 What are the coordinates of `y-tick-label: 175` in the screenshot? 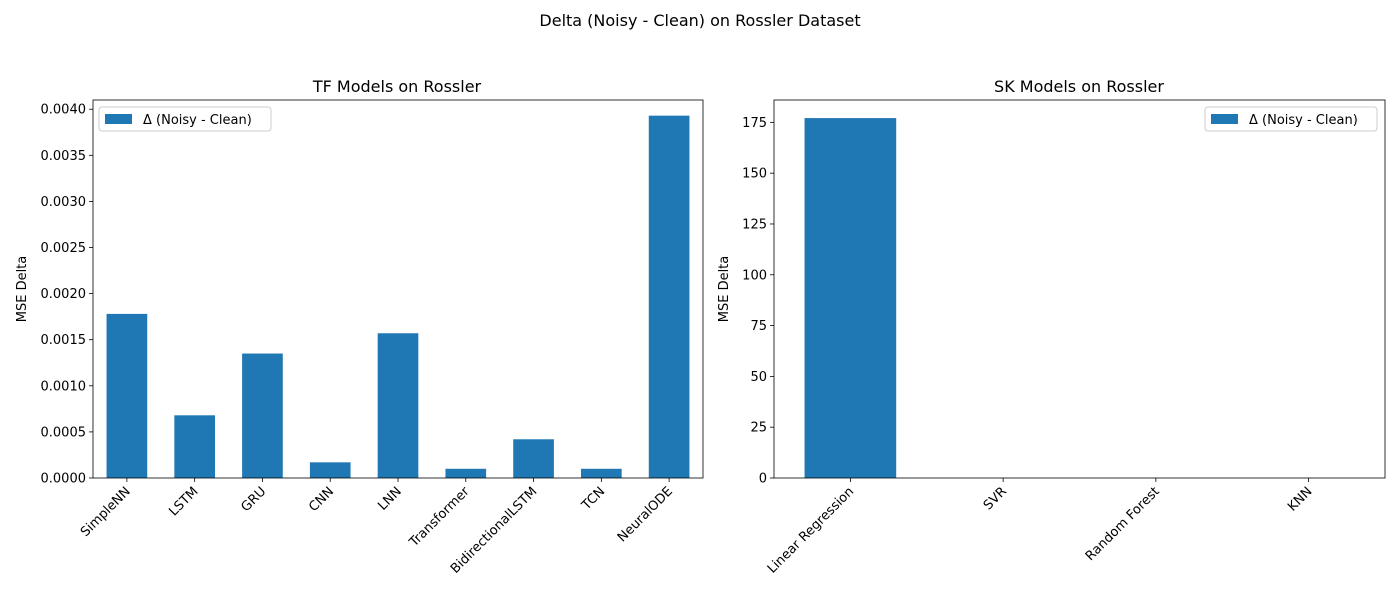 It's located at (754, 123).